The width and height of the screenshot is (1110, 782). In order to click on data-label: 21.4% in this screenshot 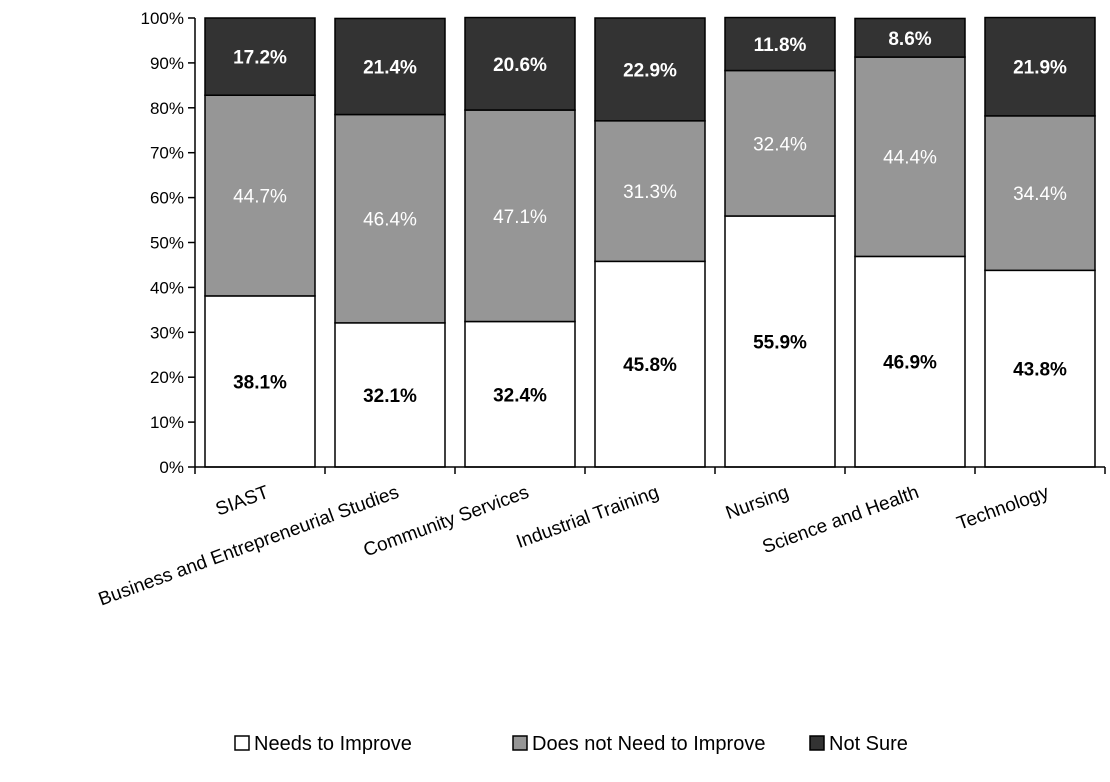, I will do `click(390, 67)`.